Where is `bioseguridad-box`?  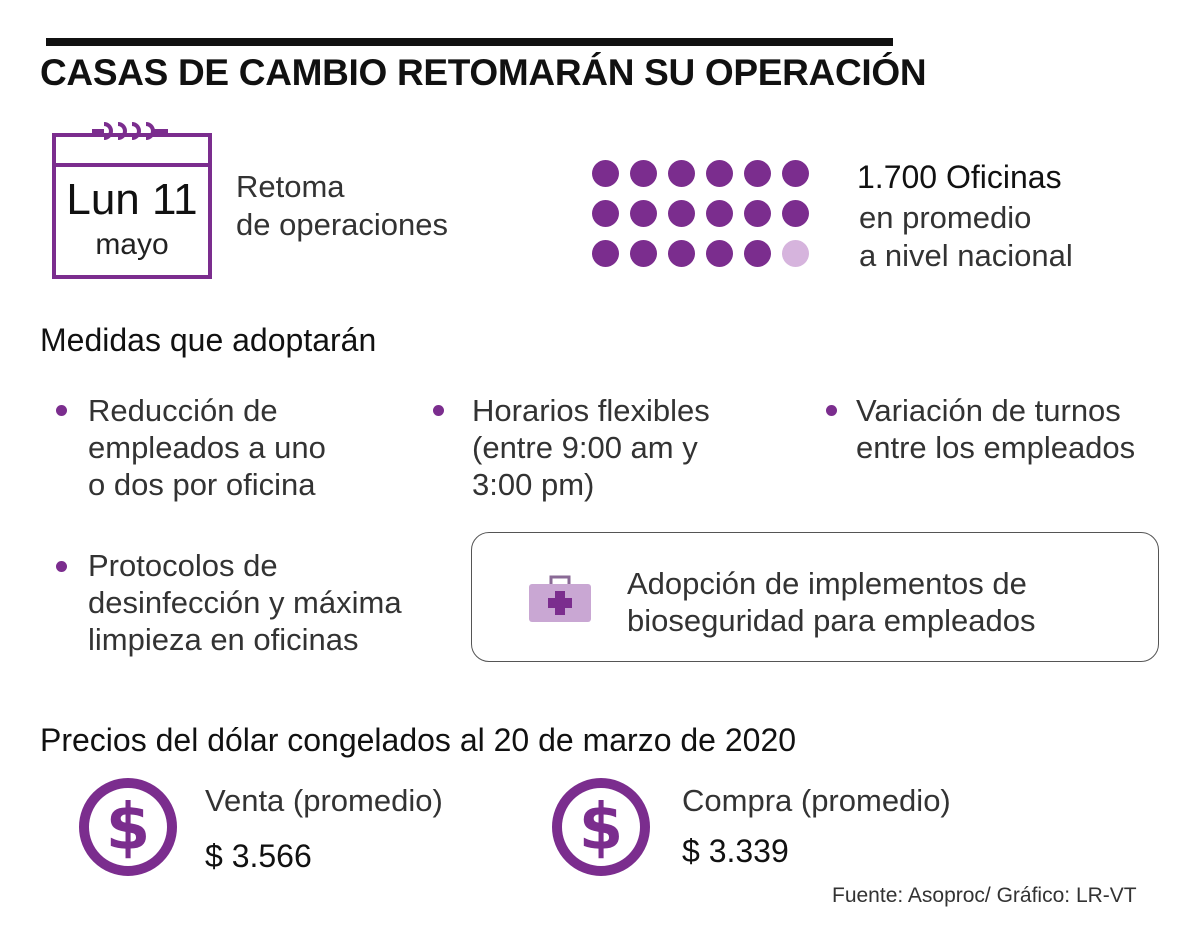 bioseguridad-box is located at coordinates (815, 597).